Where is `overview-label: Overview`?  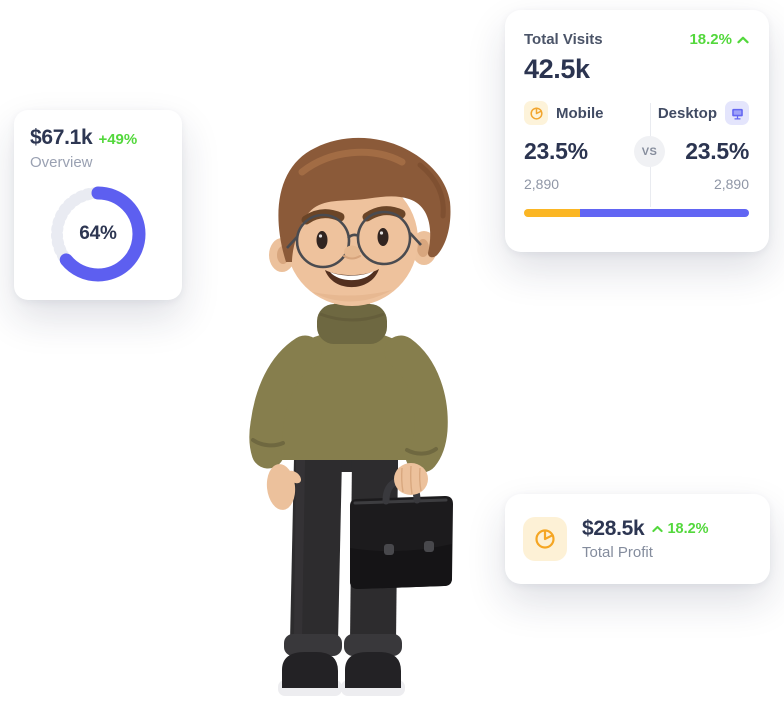 overview-label: Overview is located at coordinates (61, 162).